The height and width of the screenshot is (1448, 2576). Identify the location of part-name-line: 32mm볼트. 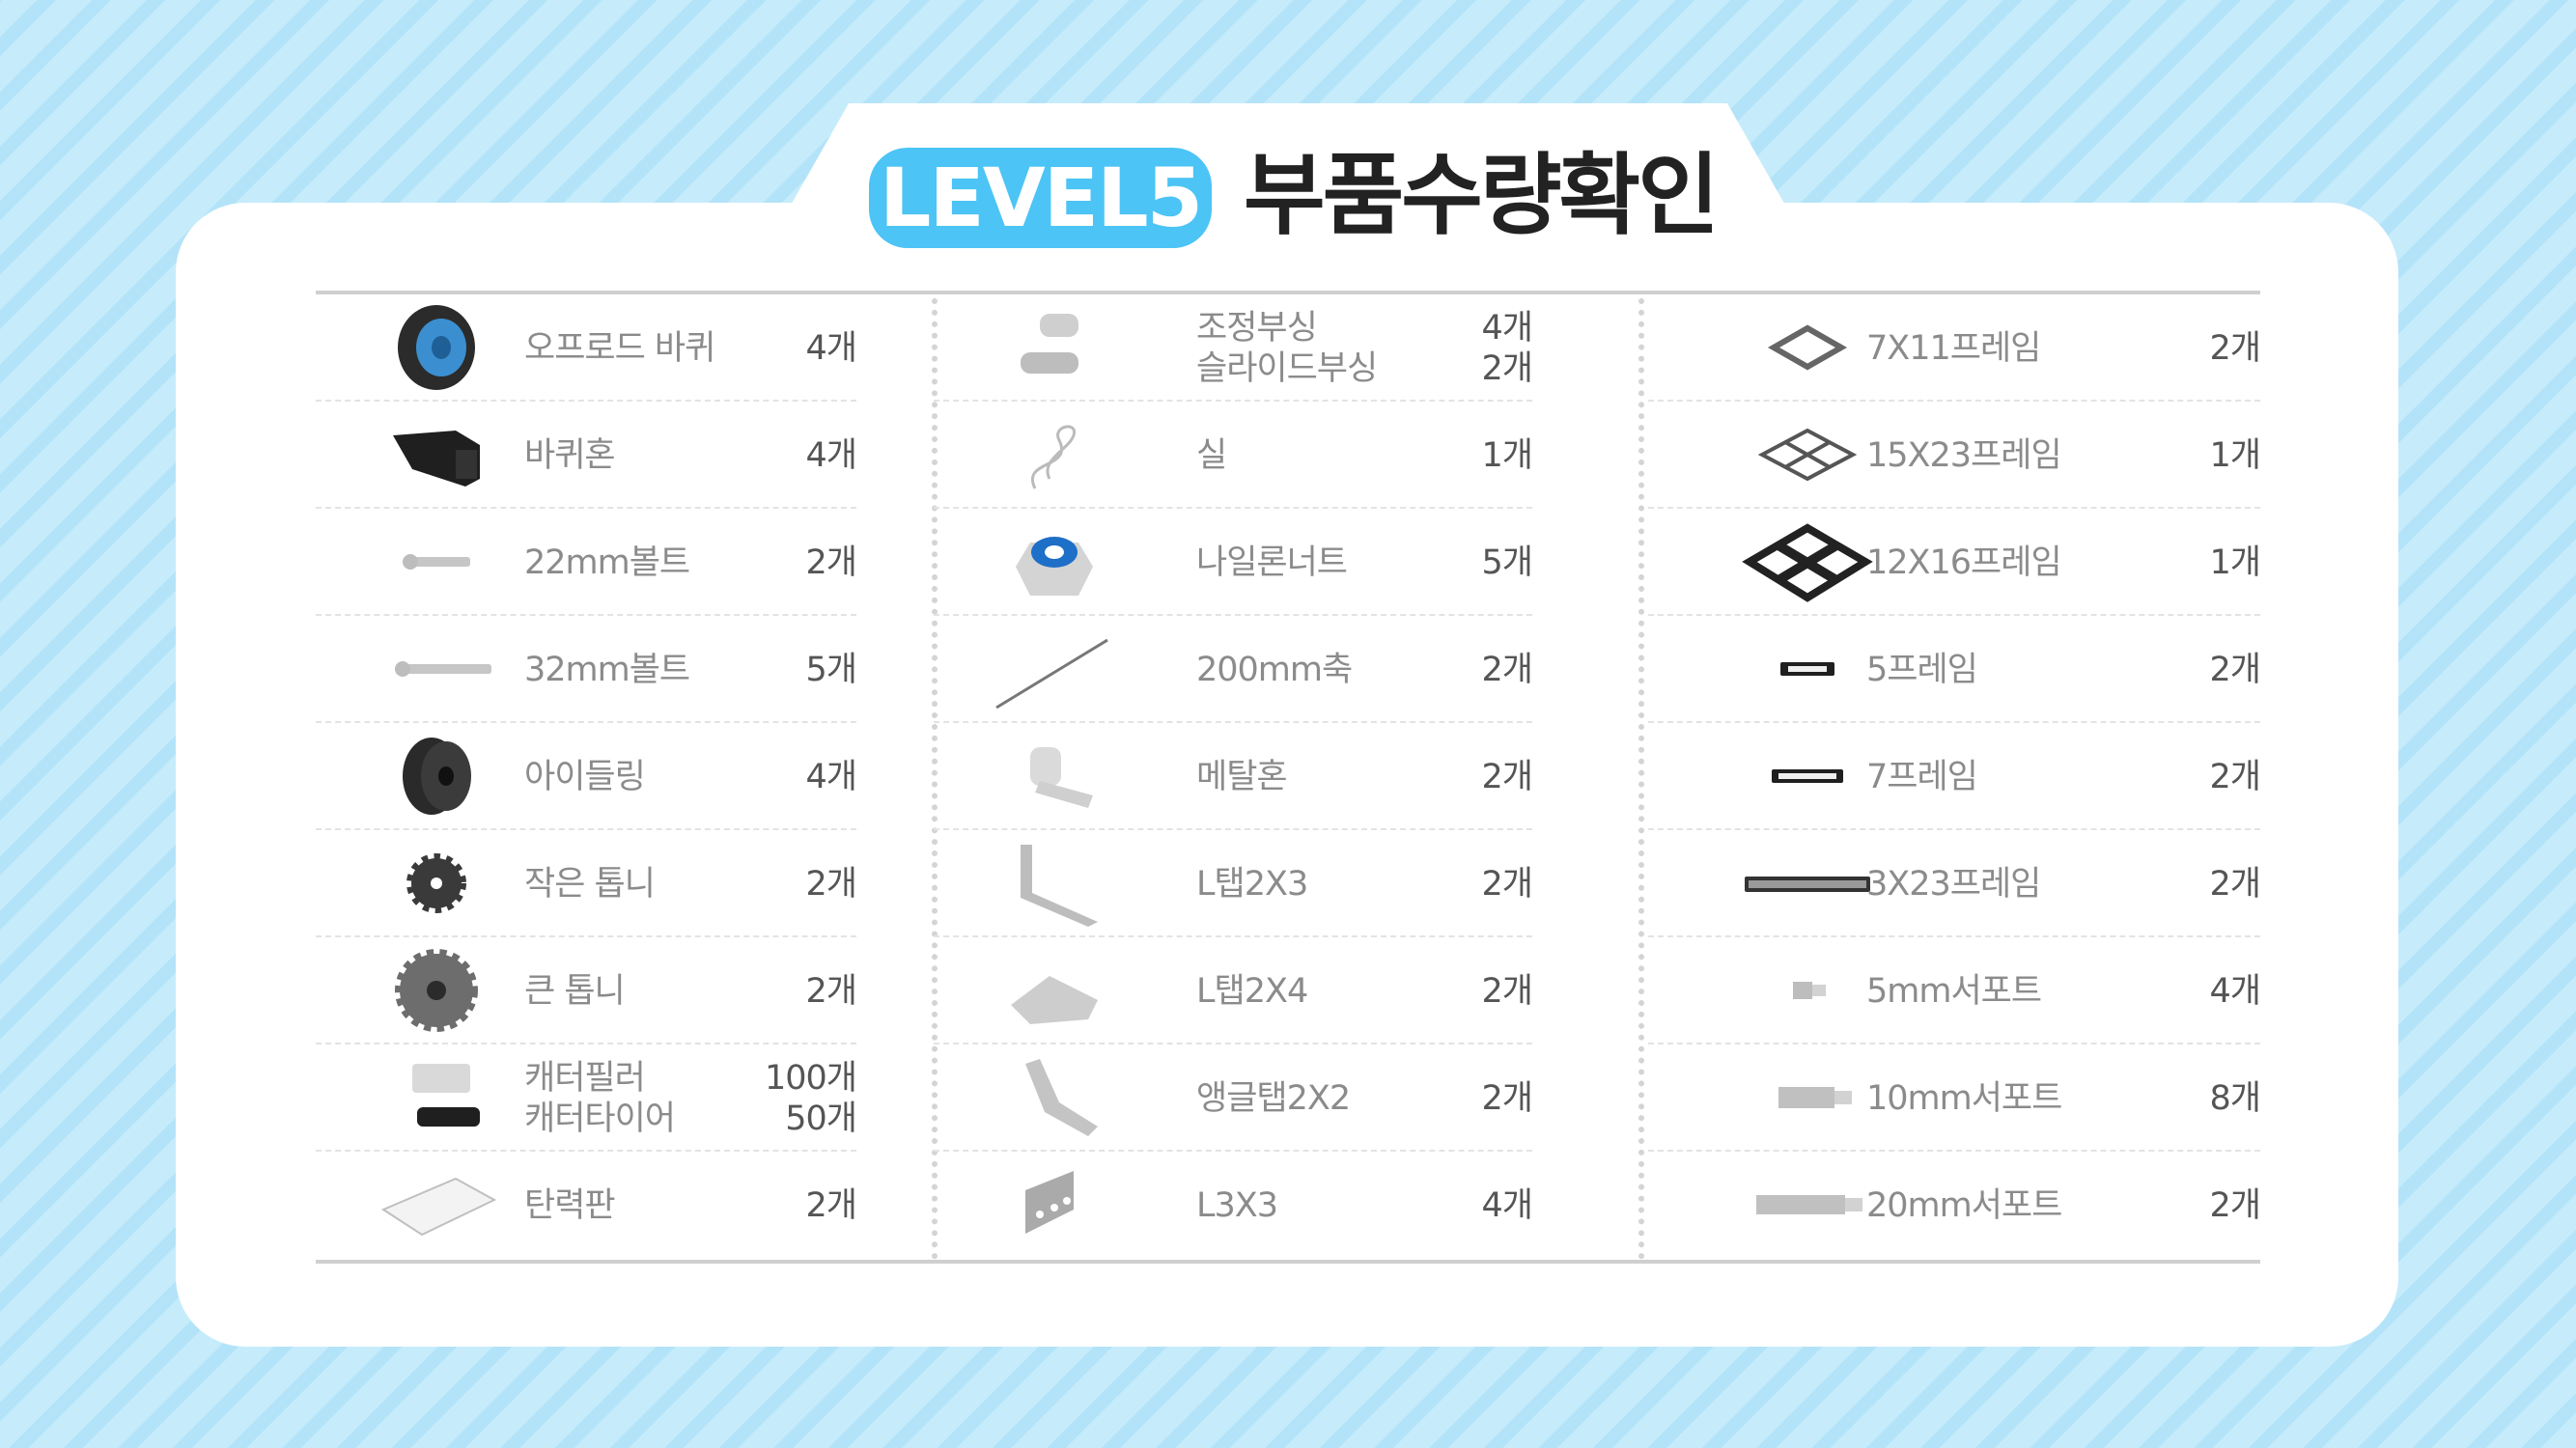
(607, 670).